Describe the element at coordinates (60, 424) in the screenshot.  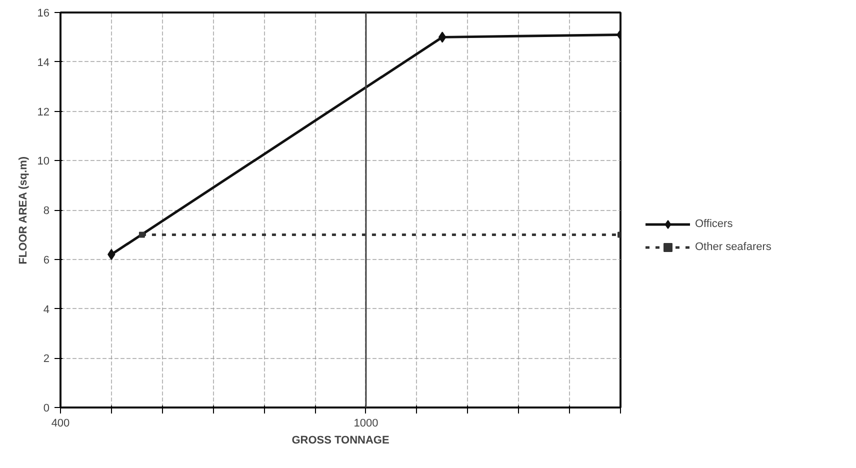
I see `x-tick-label: 400` at that location.